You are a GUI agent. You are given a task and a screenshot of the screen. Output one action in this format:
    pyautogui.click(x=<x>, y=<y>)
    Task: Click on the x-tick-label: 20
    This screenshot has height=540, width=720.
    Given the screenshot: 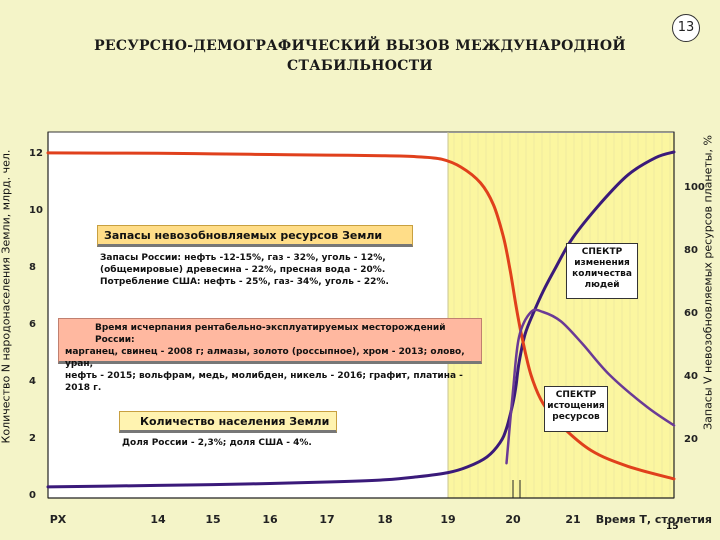 What is the action you would take?
    pyautogui.click(x=513, y=519)
    